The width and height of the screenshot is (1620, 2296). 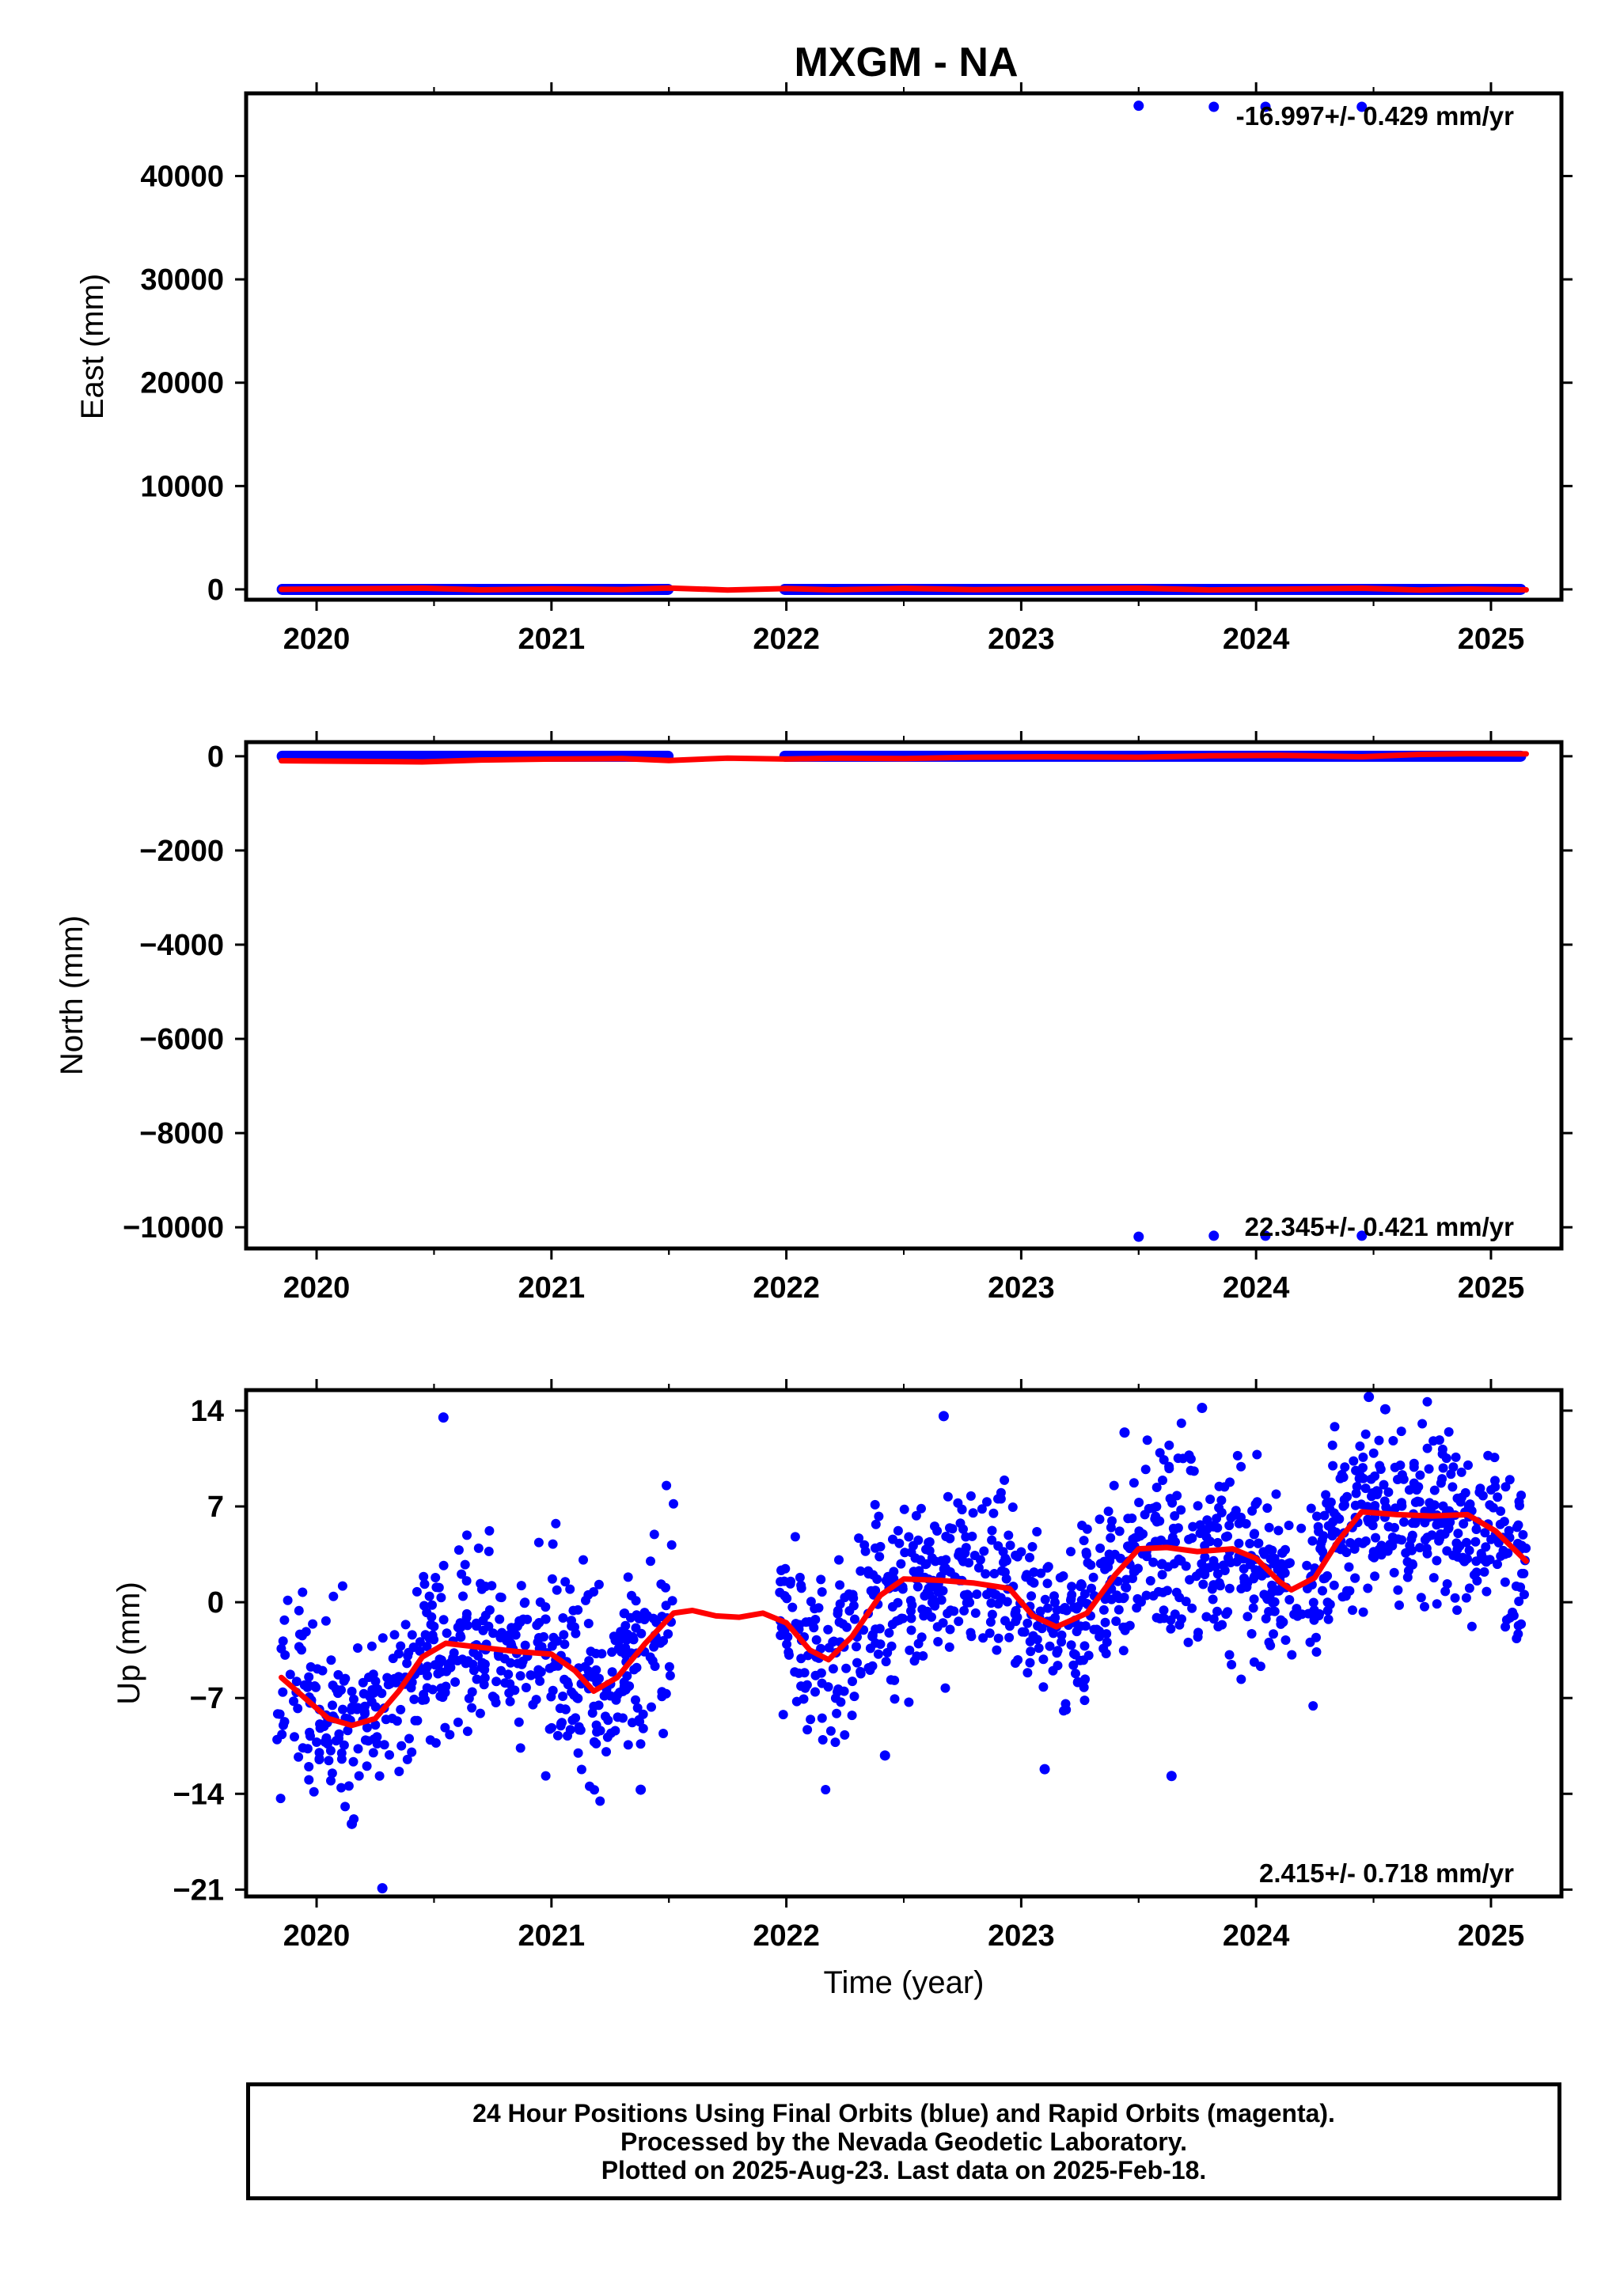 I want to click on x-tick-label: 2025, so click(x=1491, y=1288).